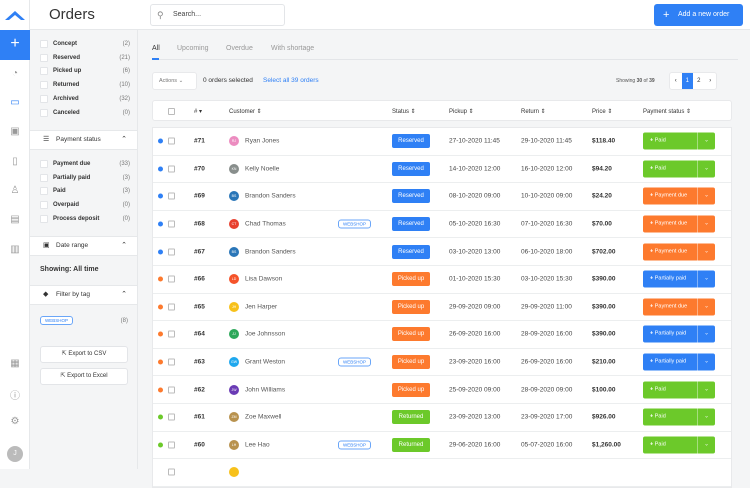  I want to click on order-number: #67, so click(199, 252).